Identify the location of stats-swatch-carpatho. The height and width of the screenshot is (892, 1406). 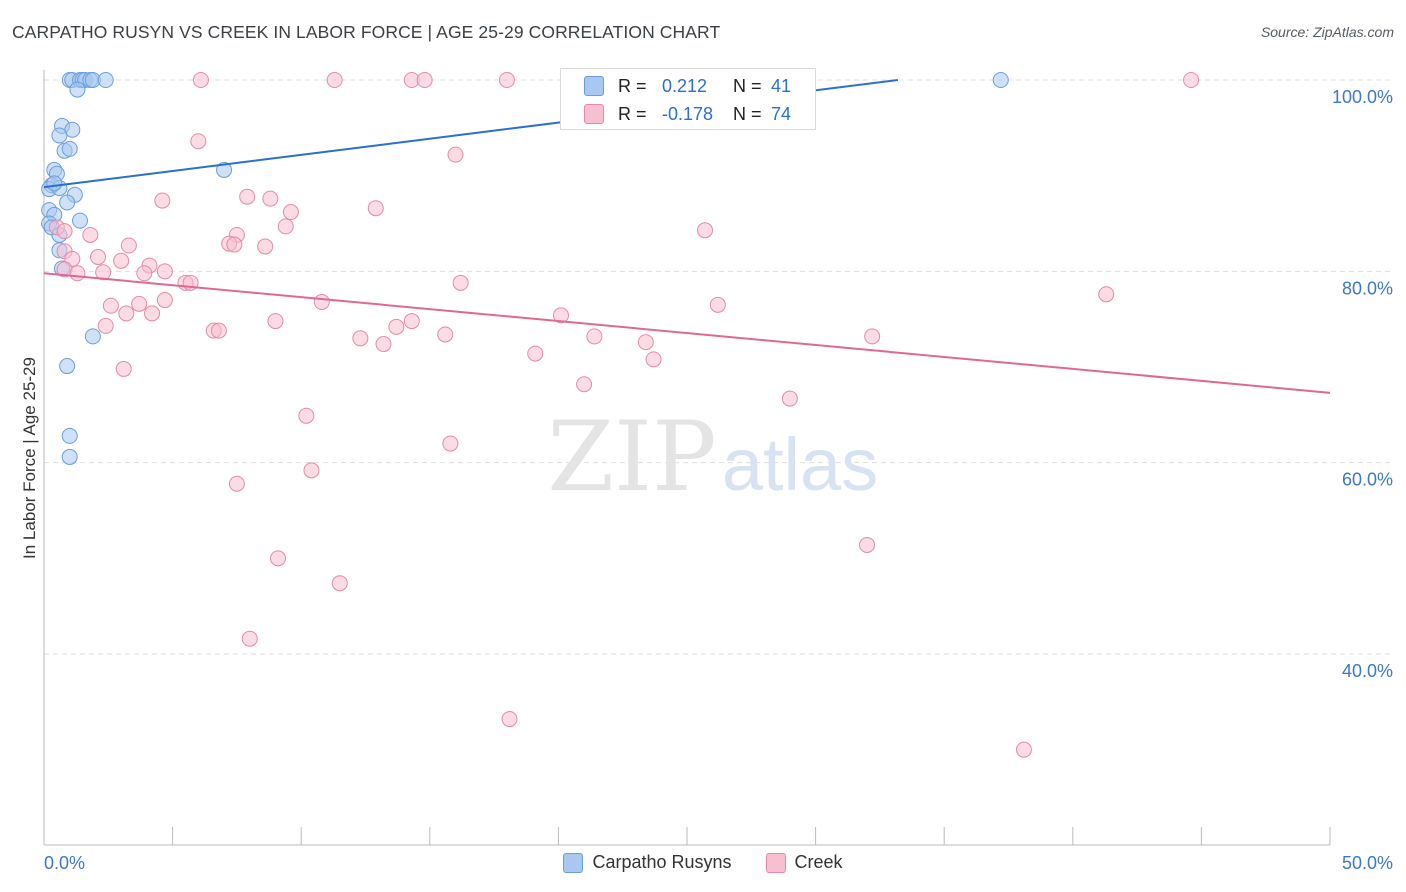
(594, 86).